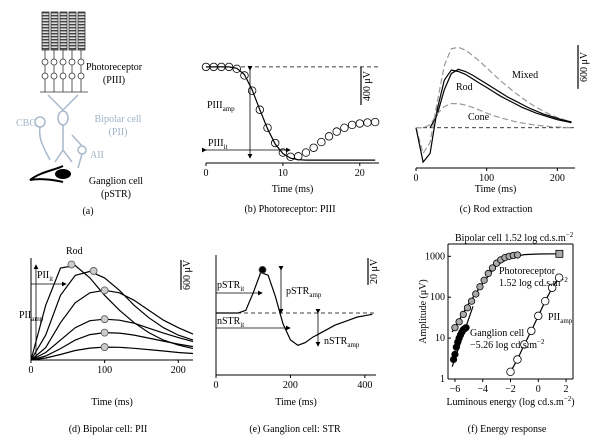  What do you see at coordinates (479, 117) in the screenshot?
I see `series-label: Cone` at bounding box center [479, 117].